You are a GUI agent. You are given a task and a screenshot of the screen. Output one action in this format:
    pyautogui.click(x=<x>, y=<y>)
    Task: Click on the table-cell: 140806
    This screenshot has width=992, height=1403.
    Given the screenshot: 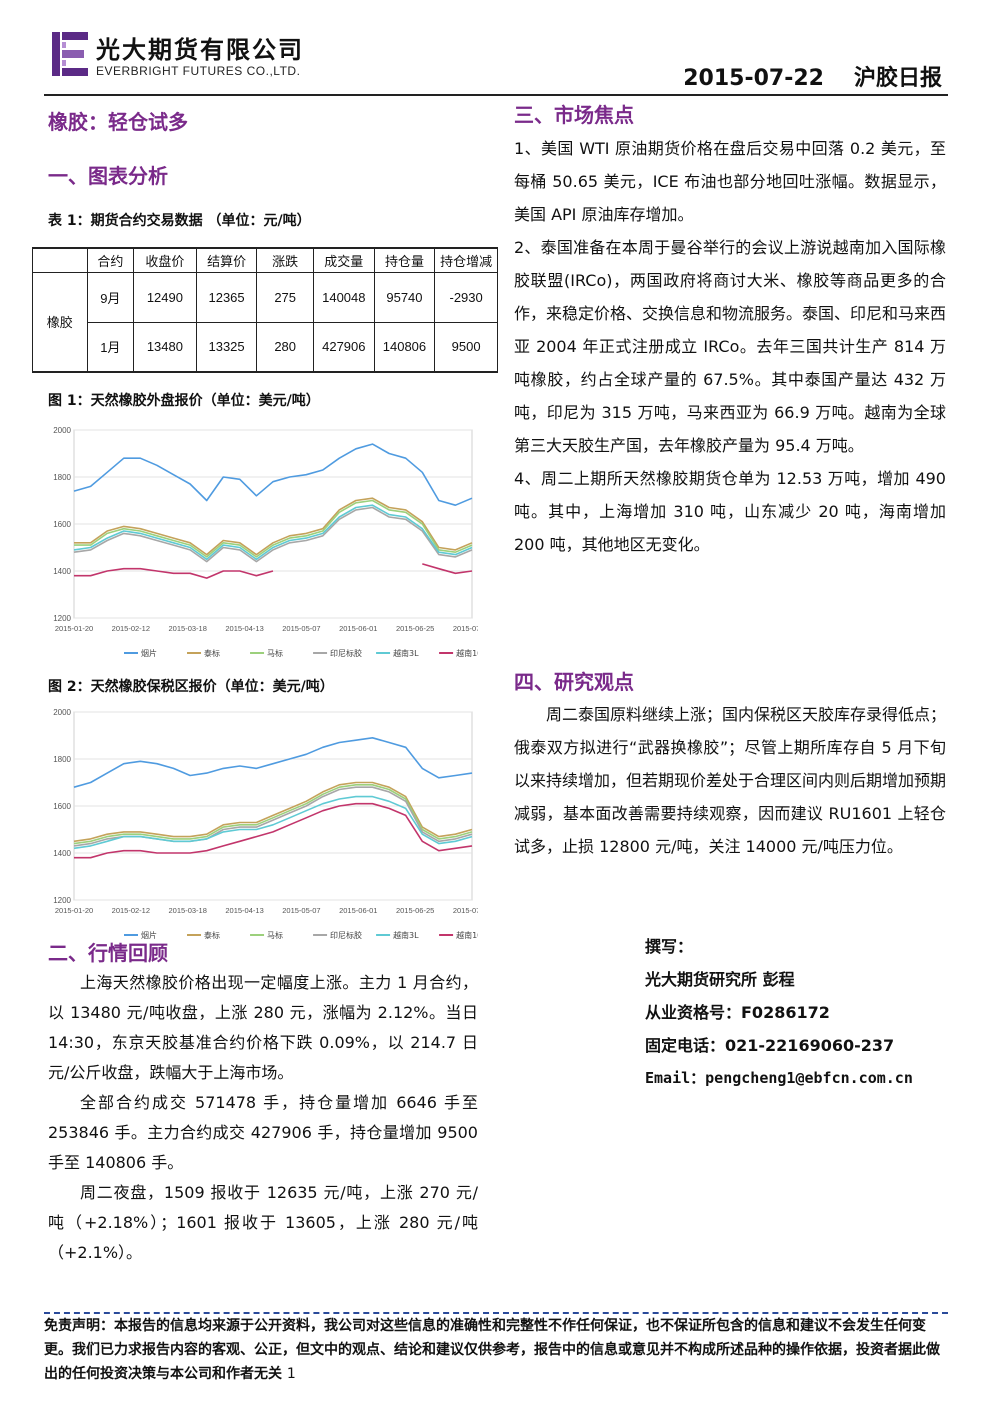 What is the action you would take?
    pyautogui.click(x=404, y=347)
    